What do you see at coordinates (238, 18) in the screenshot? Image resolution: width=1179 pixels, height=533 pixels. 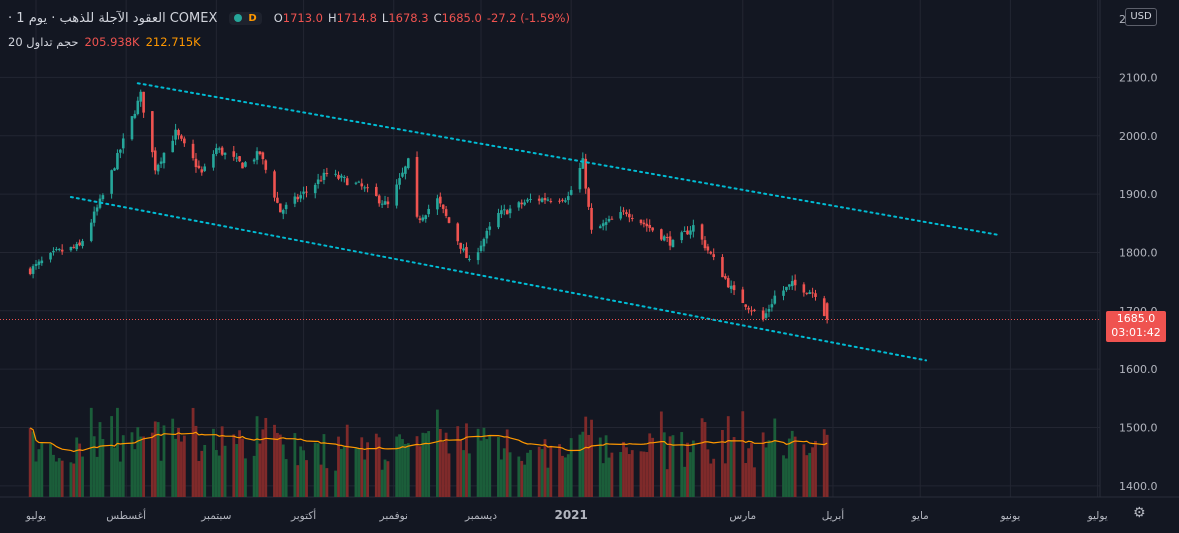 I see `market-open-icon` at bounding box center [238, 18].